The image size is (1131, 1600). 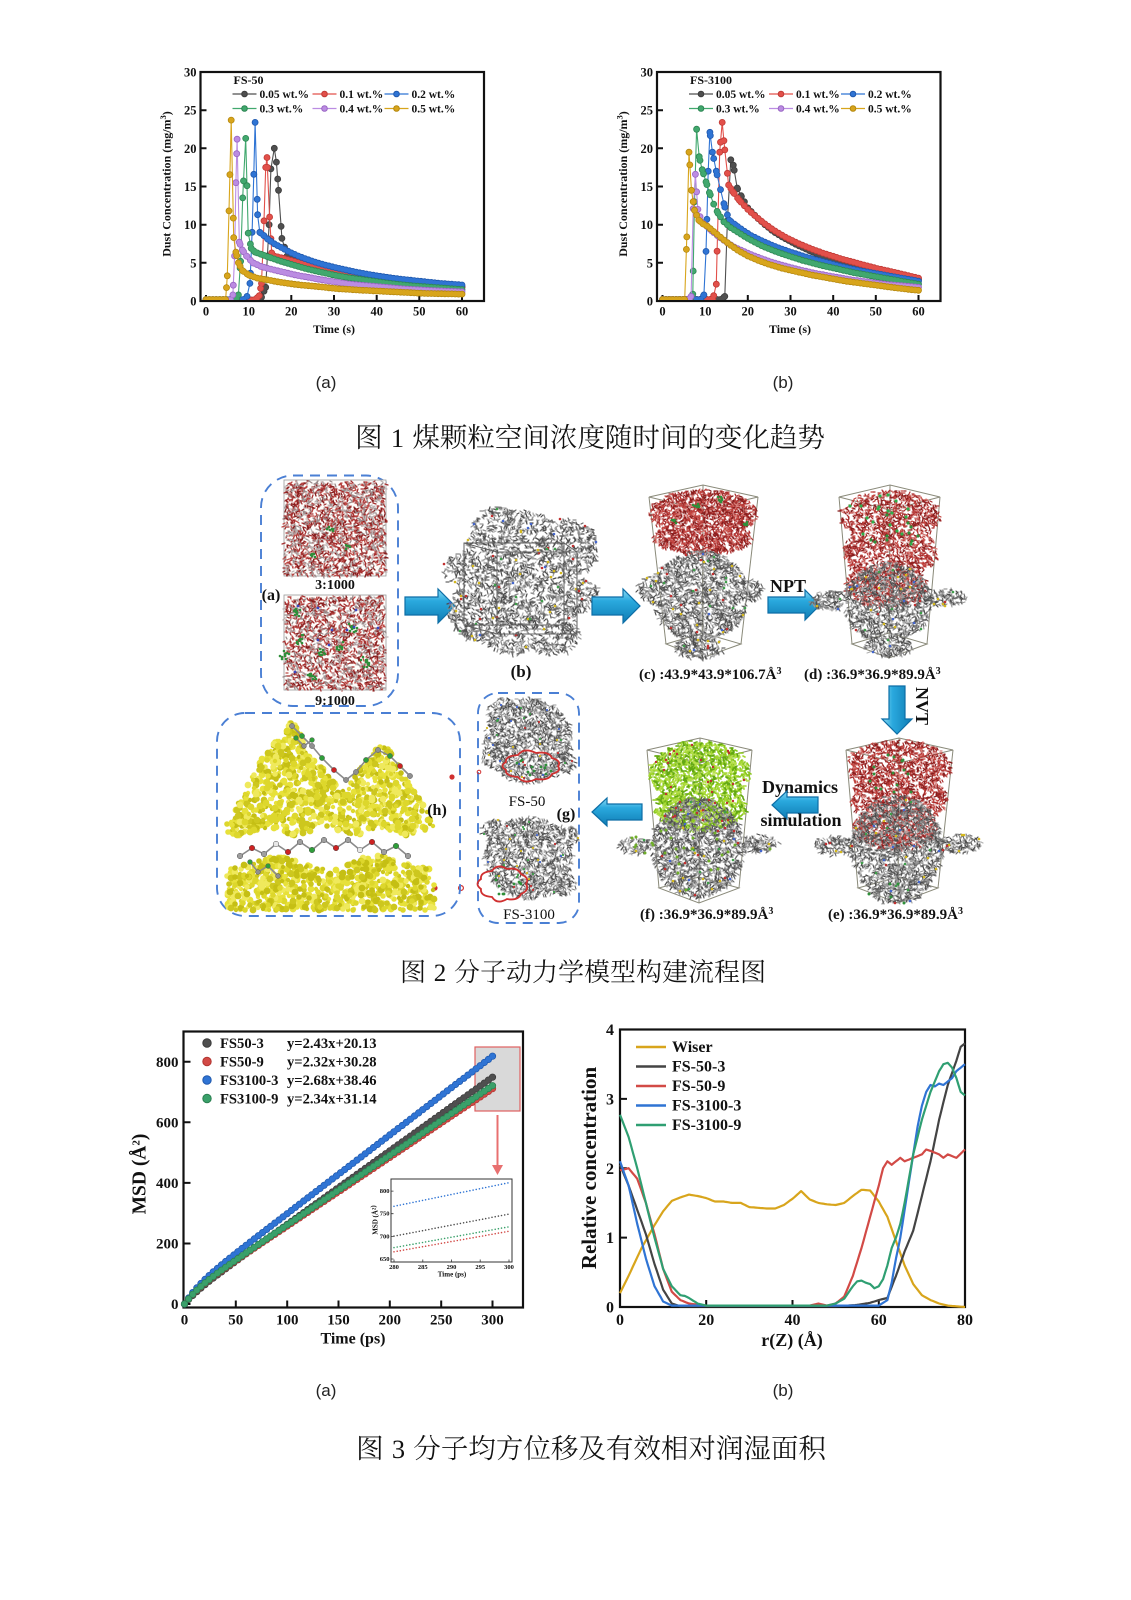 What do you see at coordinates (527, 802) in the screenshot?
I see `svg-text: FS-50` at bounding box center [527, 802].